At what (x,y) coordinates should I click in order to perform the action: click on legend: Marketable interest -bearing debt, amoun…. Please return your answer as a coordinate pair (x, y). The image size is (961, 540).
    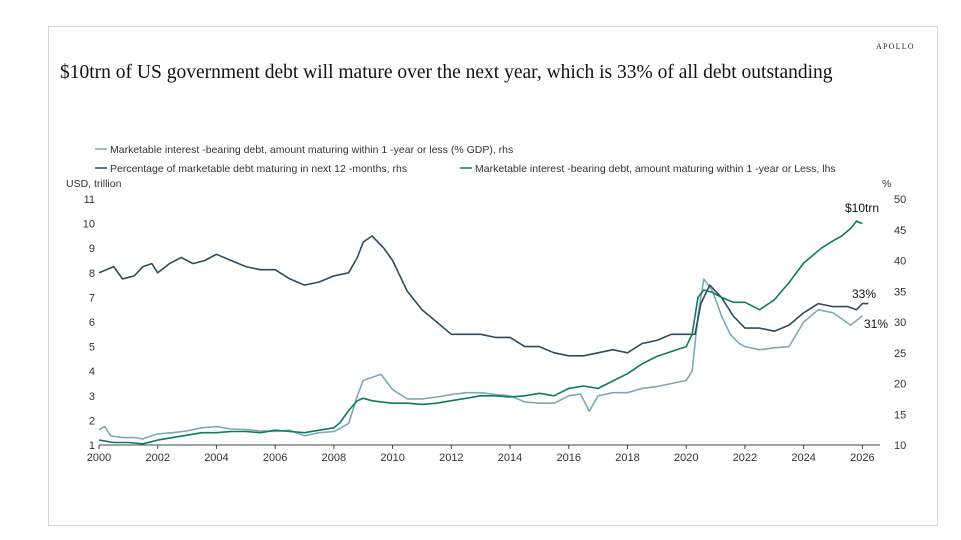
    Looking at the image, I should click on (465, 159).